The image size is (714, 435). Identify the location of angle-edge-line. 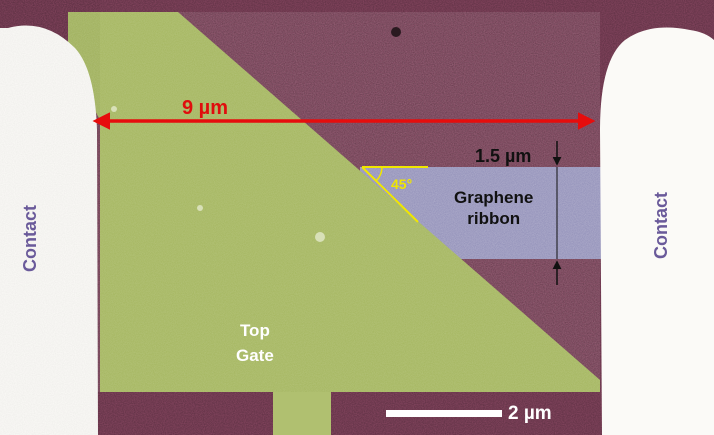
(390, 194).